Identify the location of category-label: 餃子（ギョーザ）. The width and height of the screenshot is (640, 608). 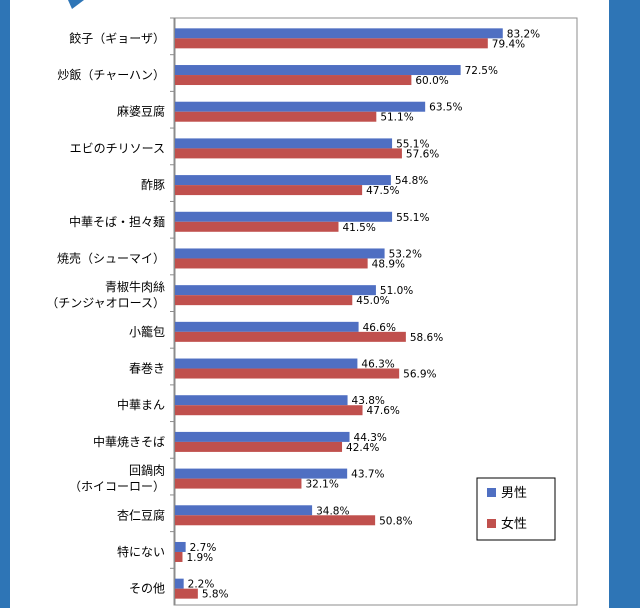
(117, 37).